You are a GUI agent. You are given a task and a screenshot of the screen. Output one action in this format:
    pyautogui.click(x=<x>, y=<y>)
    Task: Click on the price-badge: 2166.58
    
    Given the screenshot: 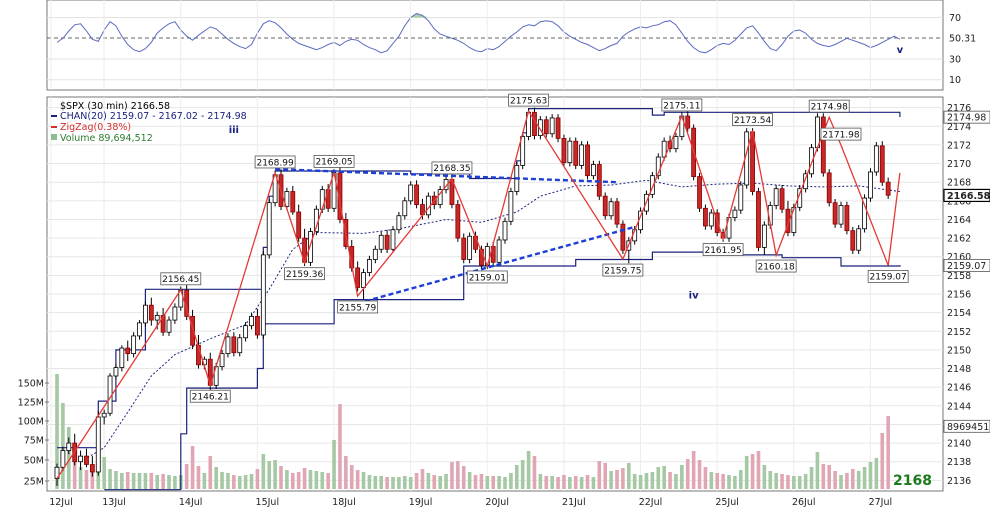 What is the action you would take?
    pyautogui.click(x=968, y=196)
    